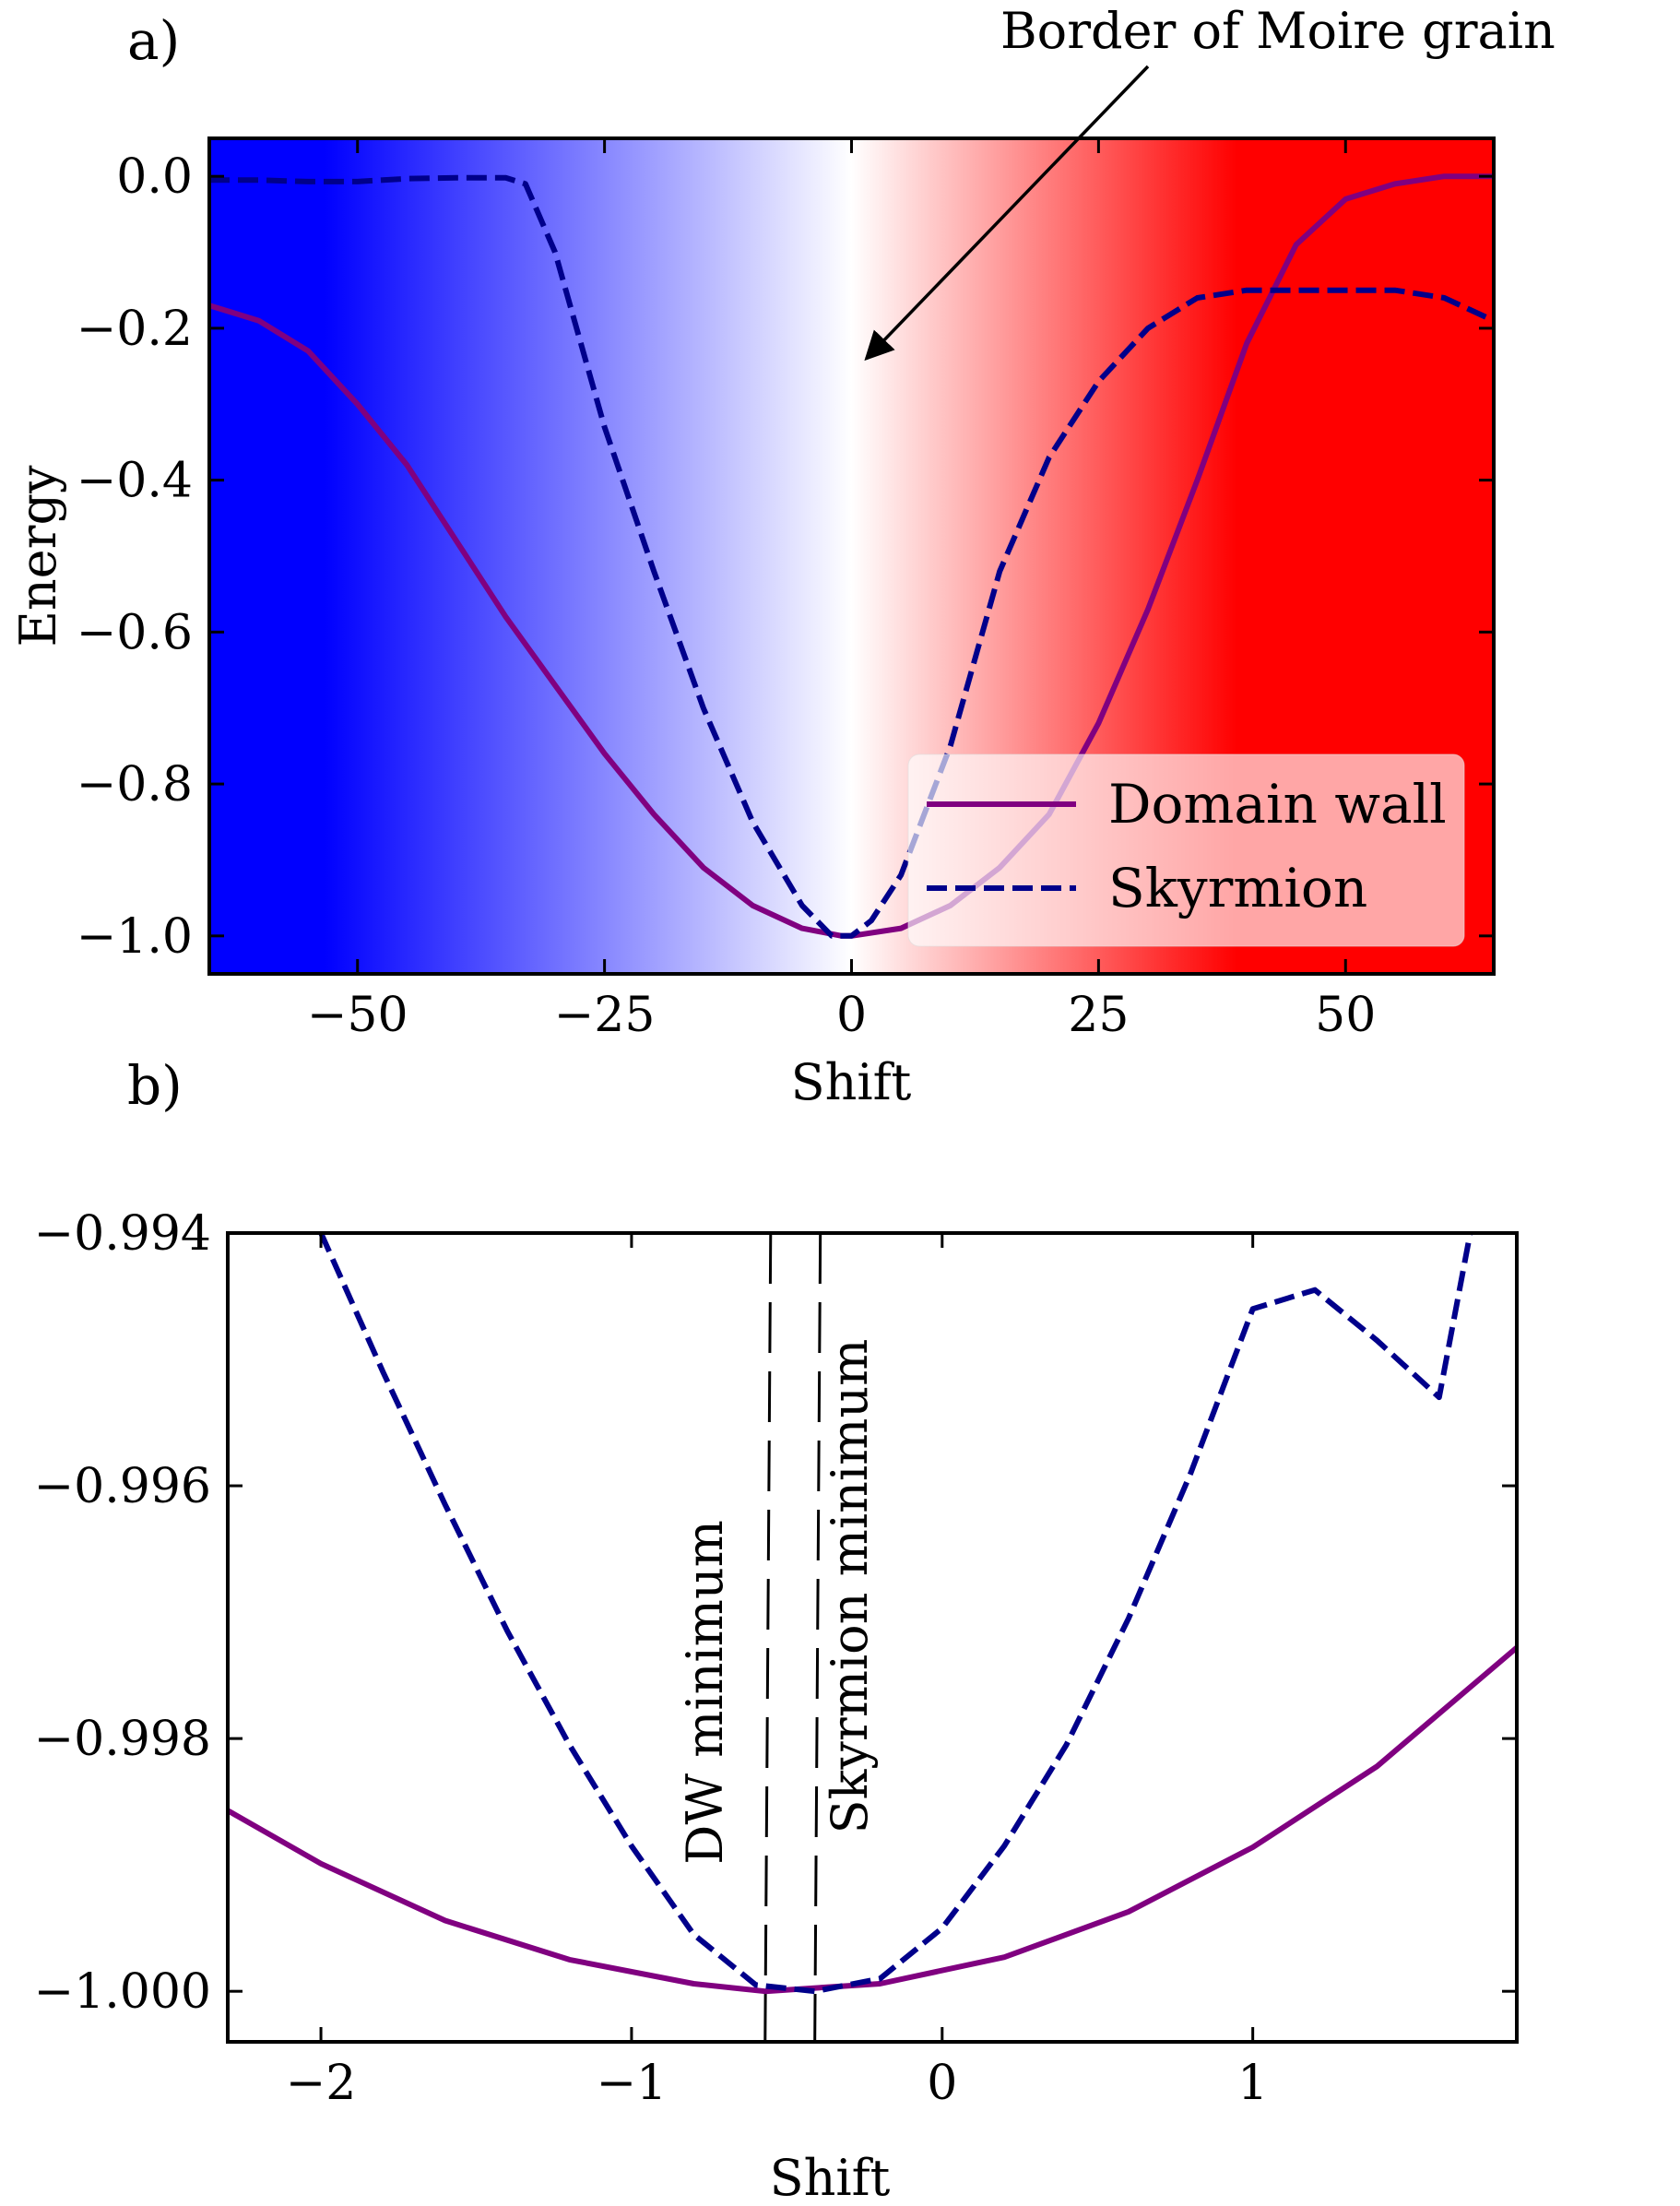 This screenshot has width=1680, height=2206. What do you see at coordinates (135, 937) in the screenshot?
I see `y-tick-label: −1.0` at bounding box center [135, 937].